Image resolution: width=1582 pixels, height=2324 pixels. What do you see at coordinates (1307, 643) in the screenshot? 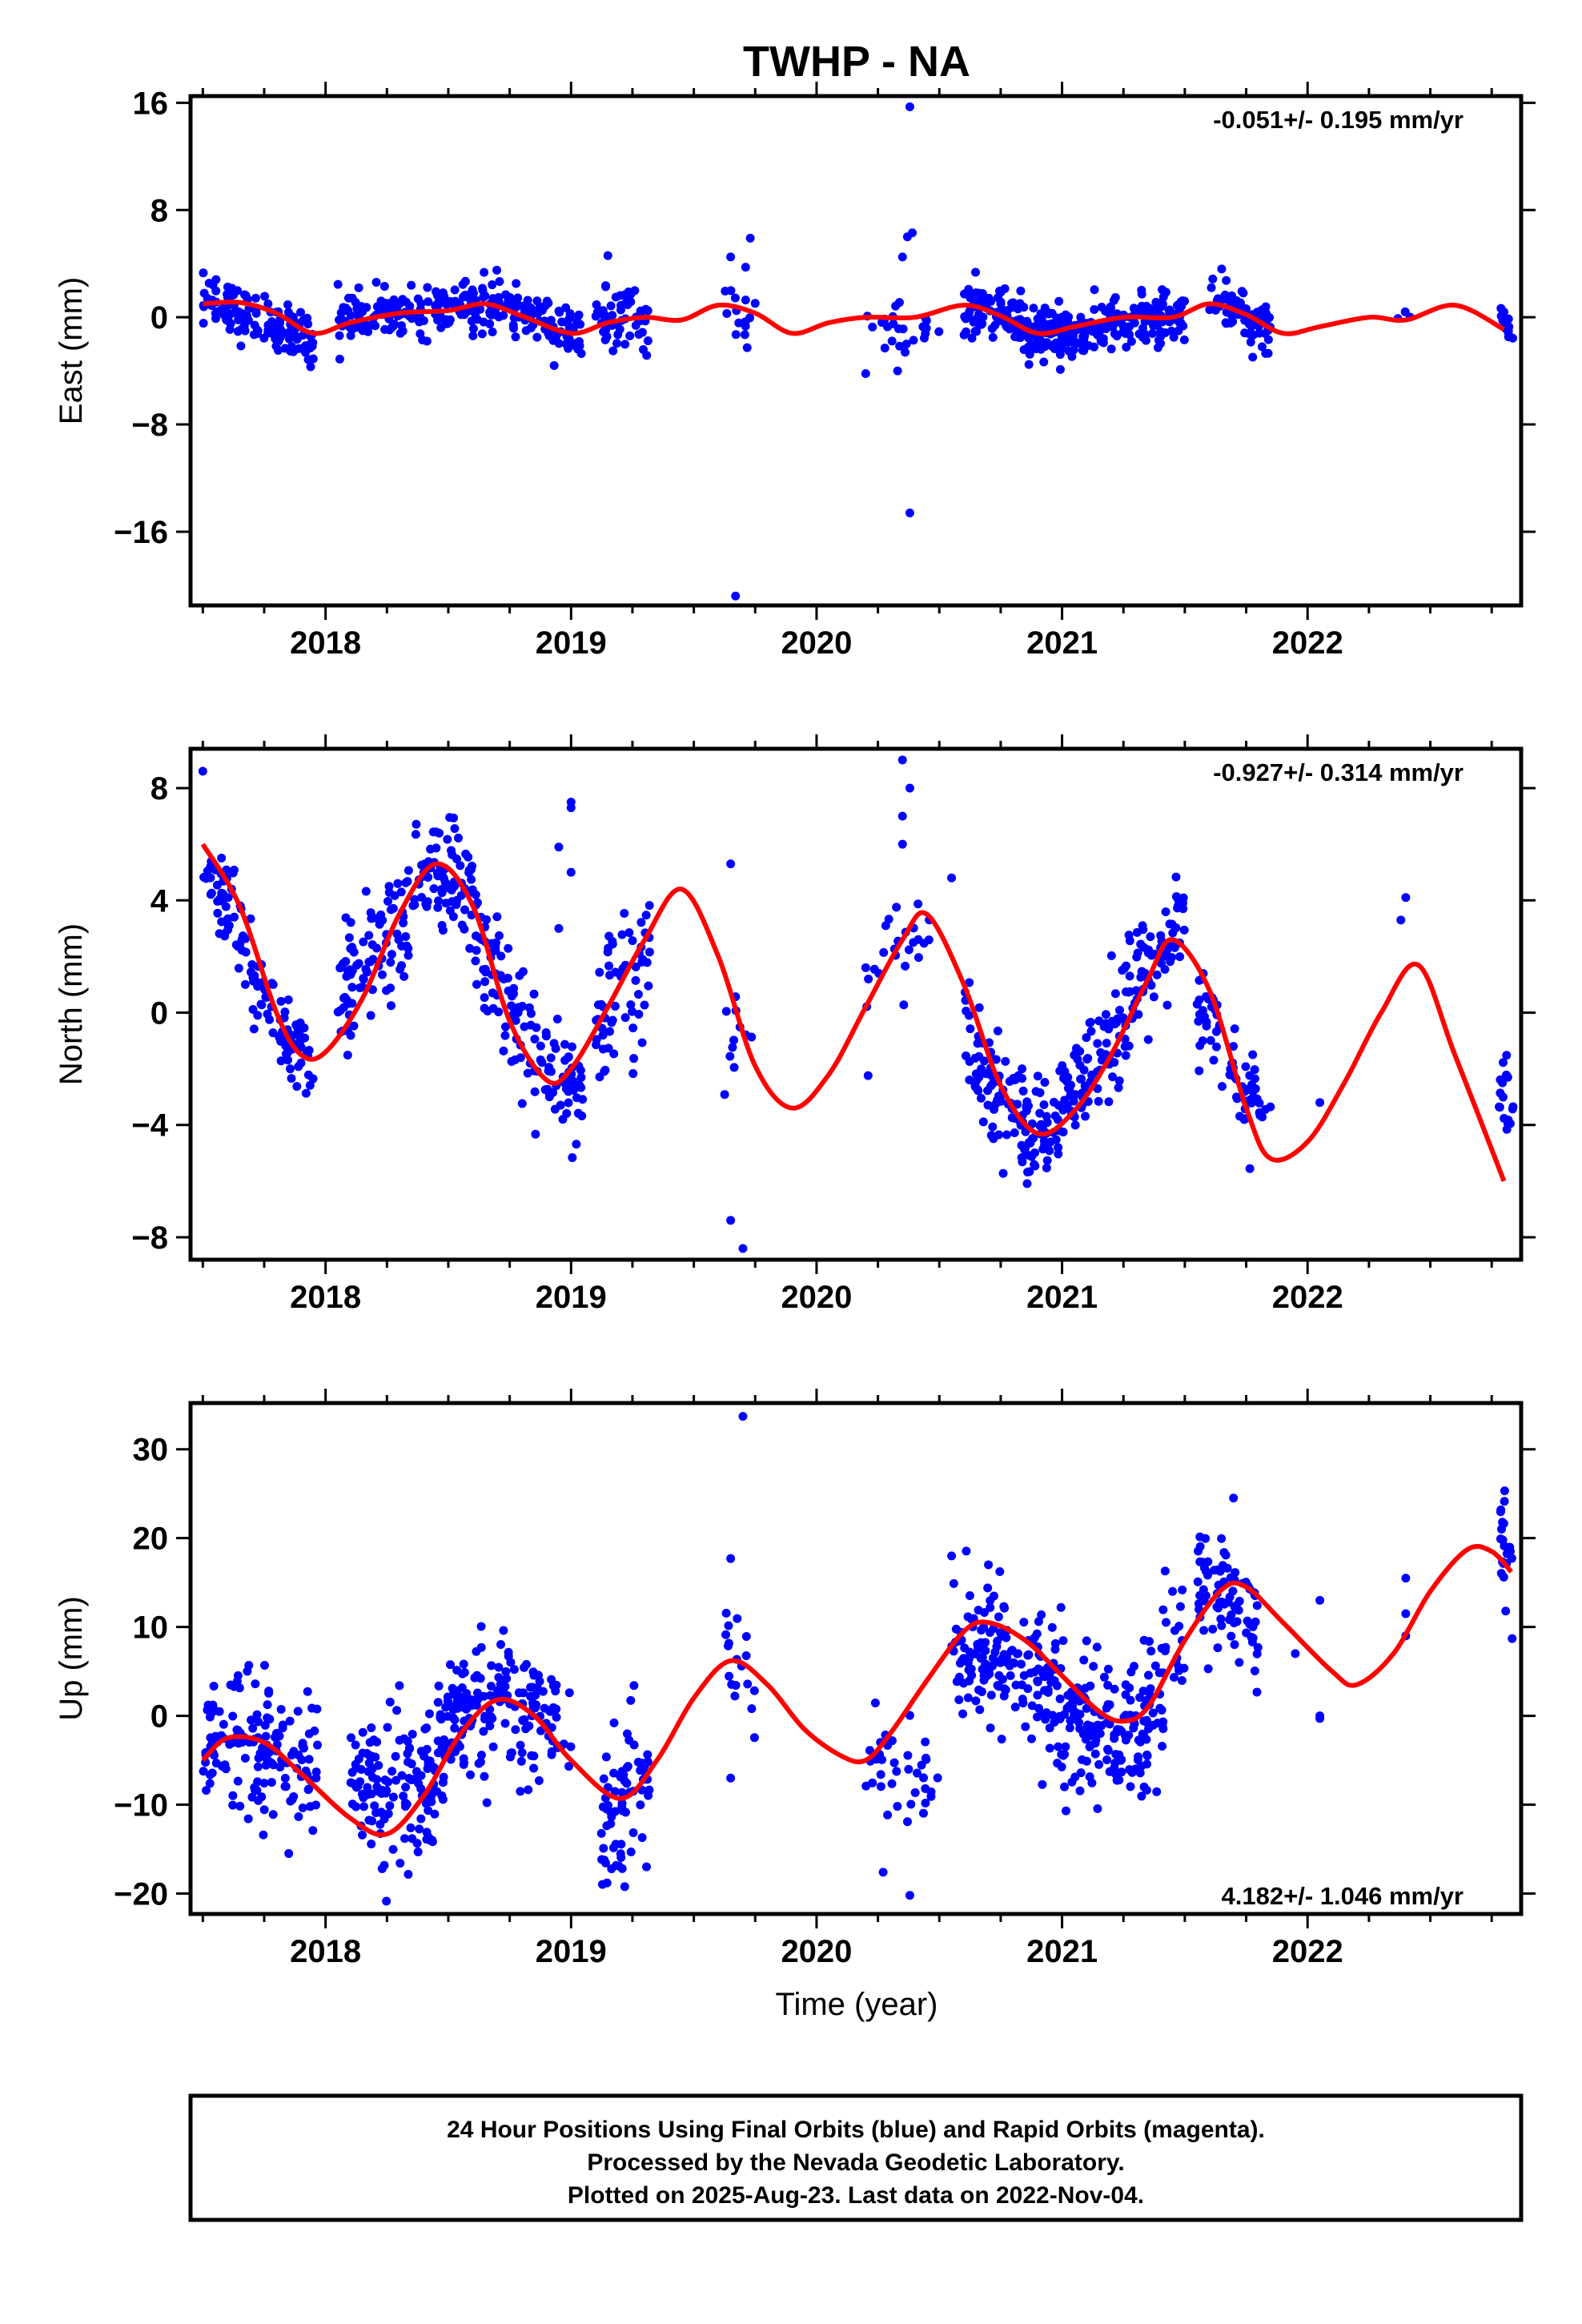
I see `x-tick-label: 2022` at bounding box center [1307, 643].